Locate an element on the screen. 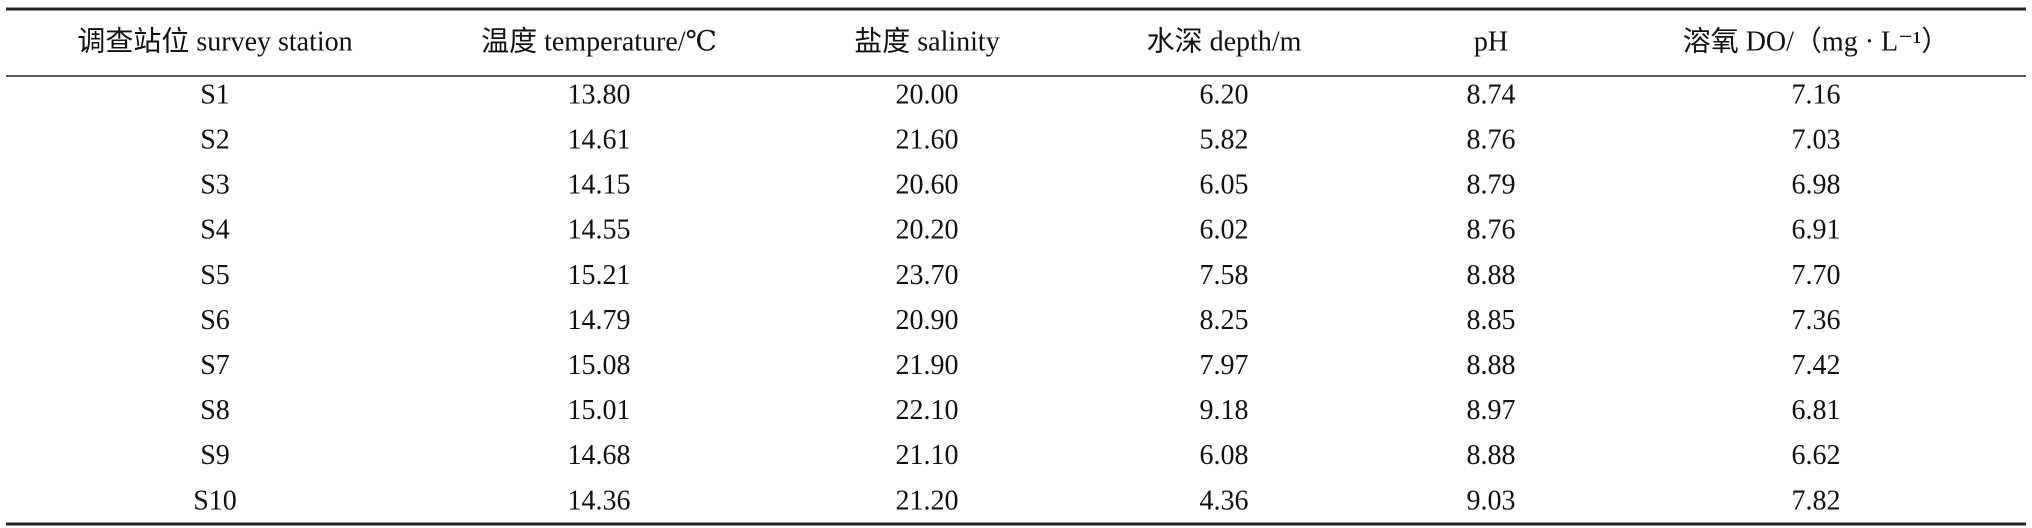  cell: 6.98 is located at coordinates (1816, 185).